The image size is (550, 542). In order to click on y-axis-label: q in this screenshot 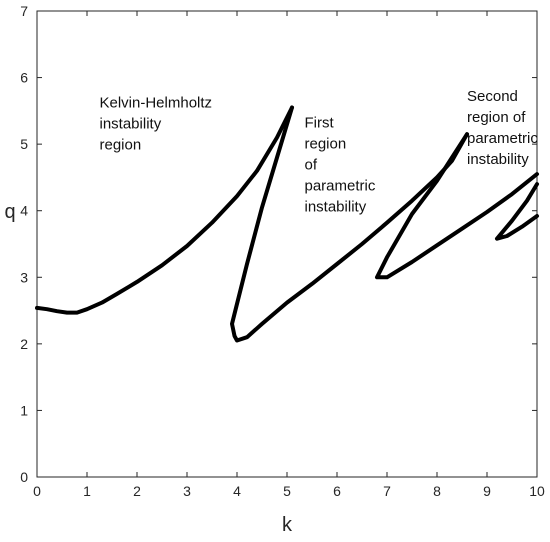, I will do `click(9, 212)`.